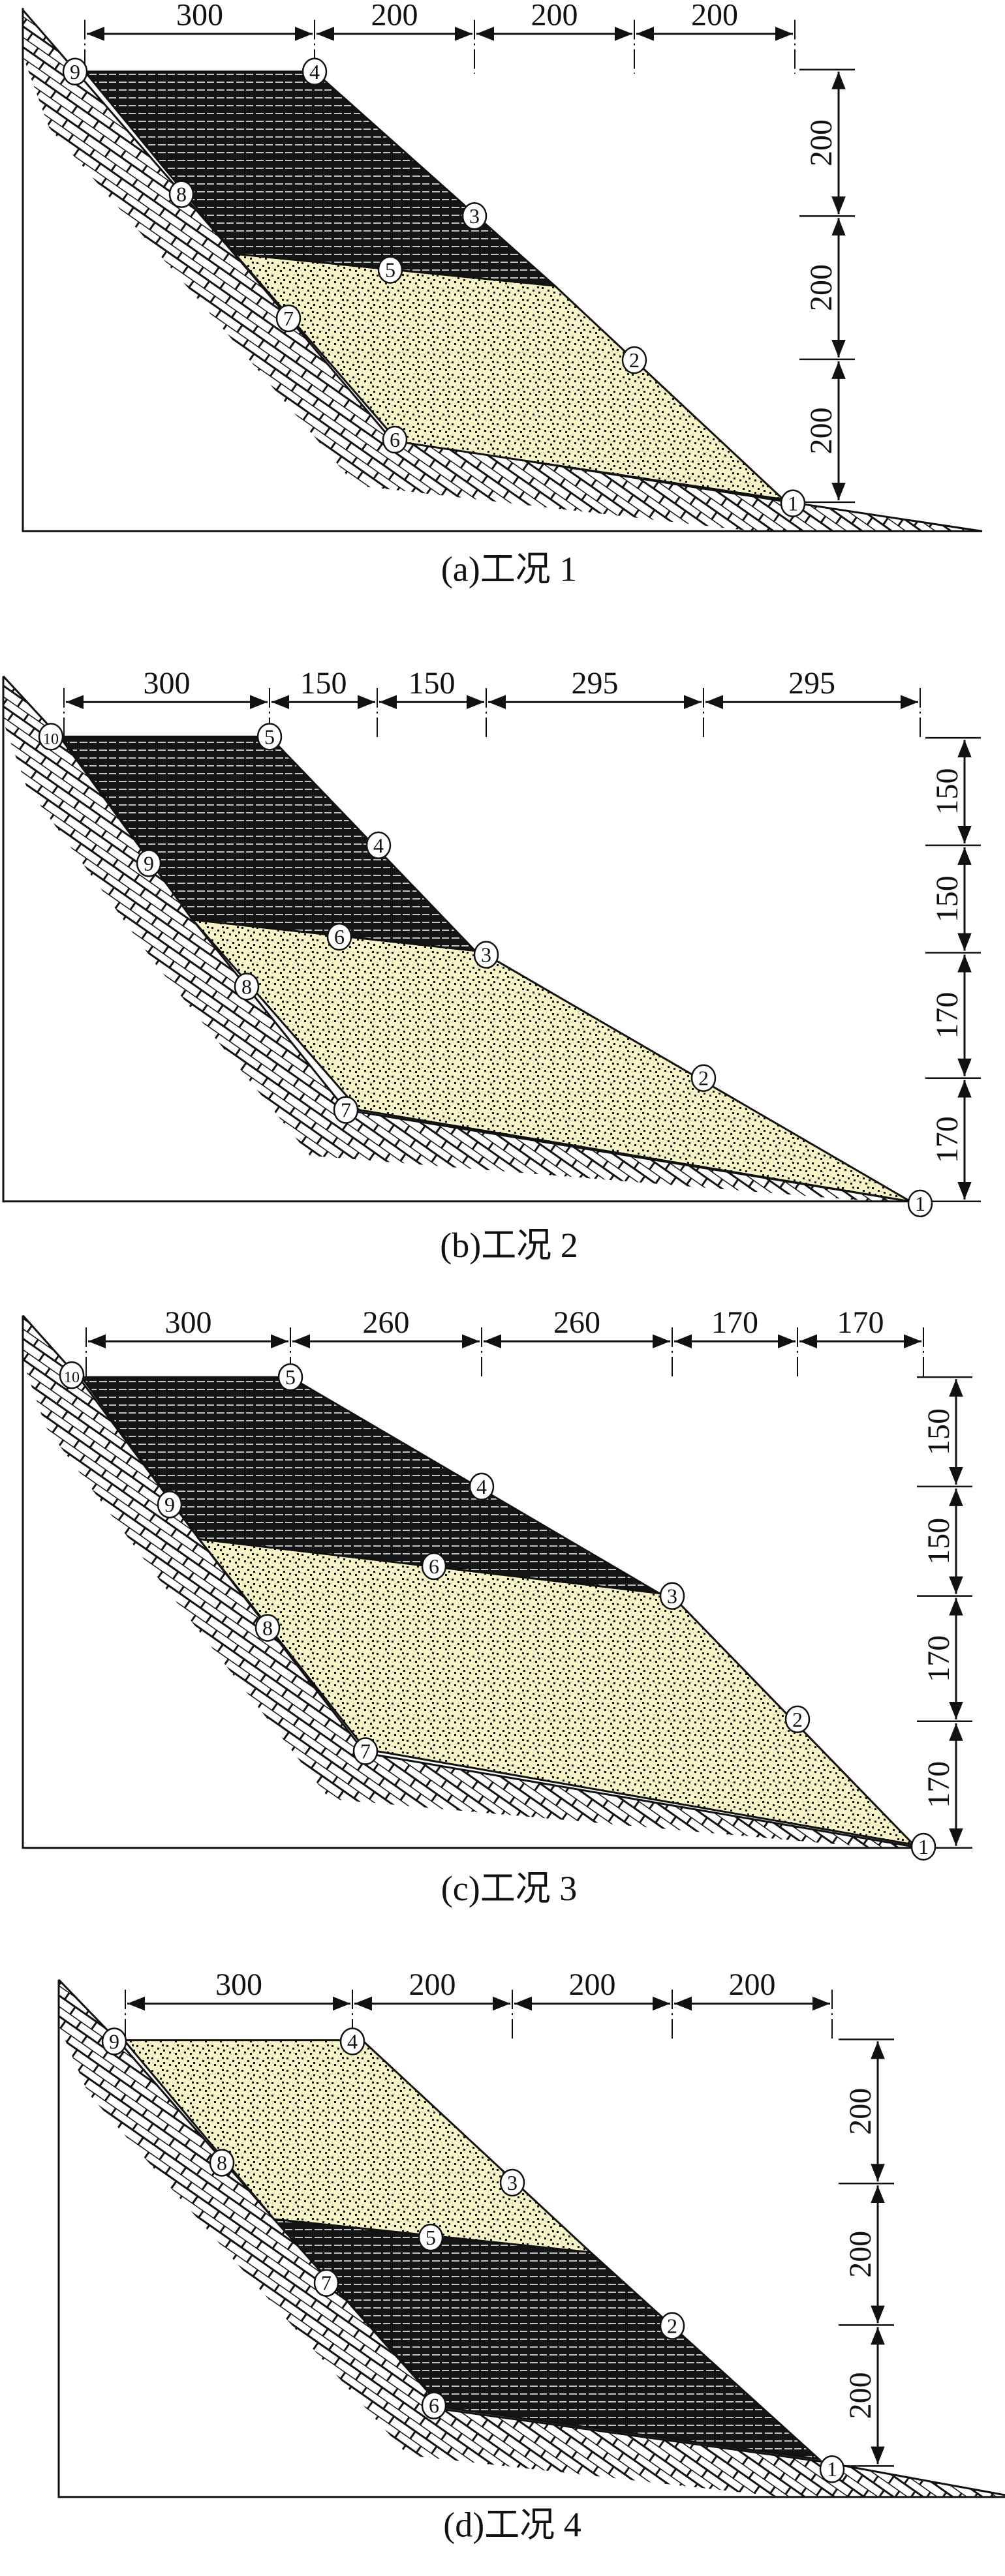 This screenshot has height=2576, width=1005. What do you see at coordinates (509, 1245) in the screenshot?
I see `panel-caption: (b)工况 2` at bounding box center [509, 1245].